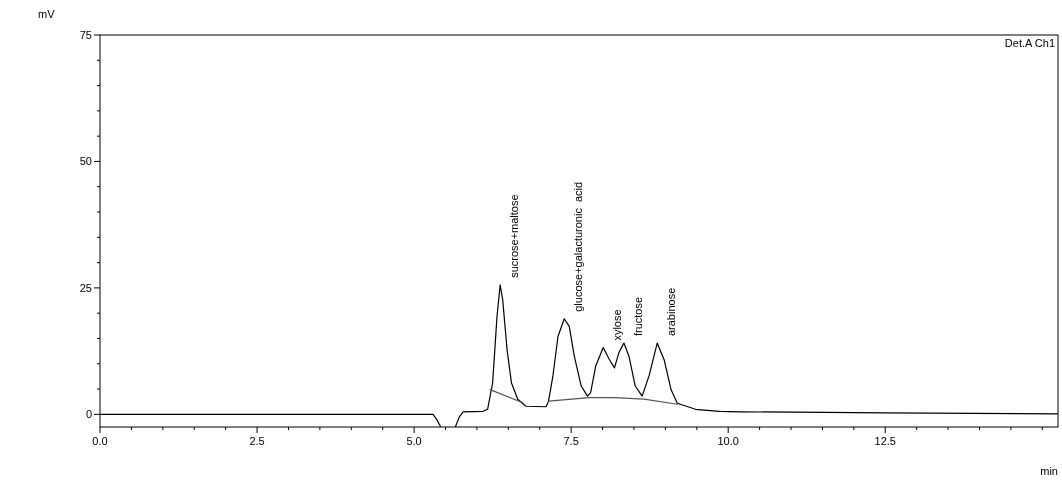  I want to click on x-axis-title: min, so click(1049, 471).